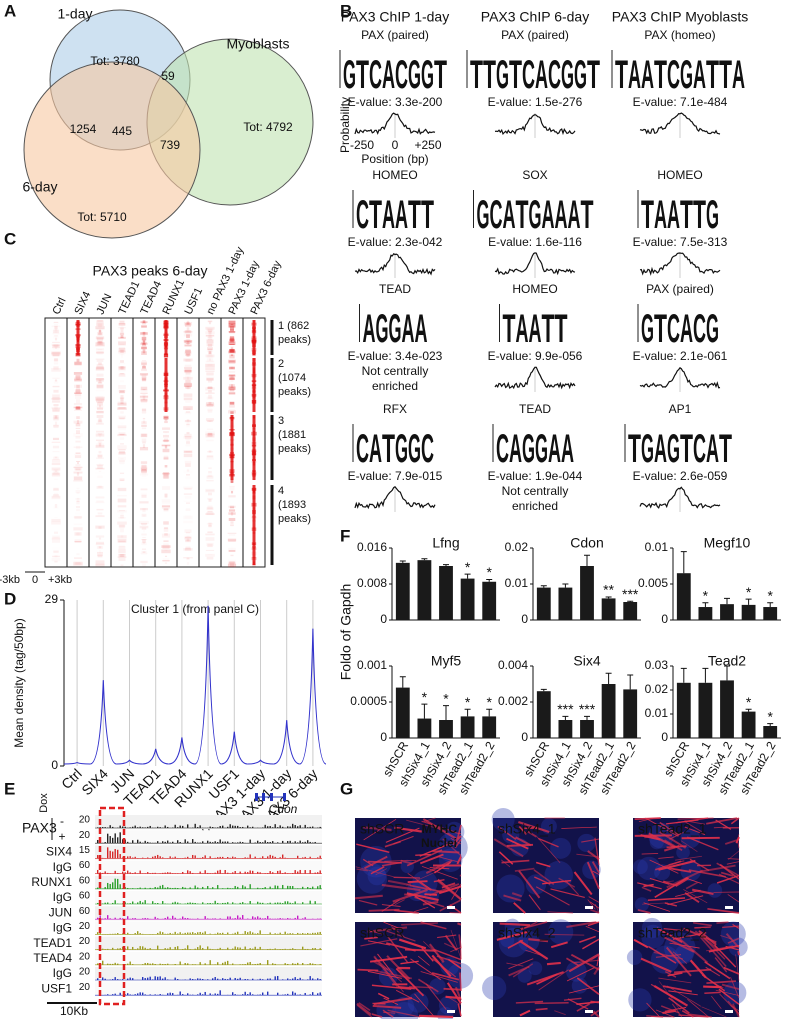 The image size is (798, 1019). Describe the element at coordinates (664, 737) in the screenshot. I see `y-tick-label: 0` at that location.